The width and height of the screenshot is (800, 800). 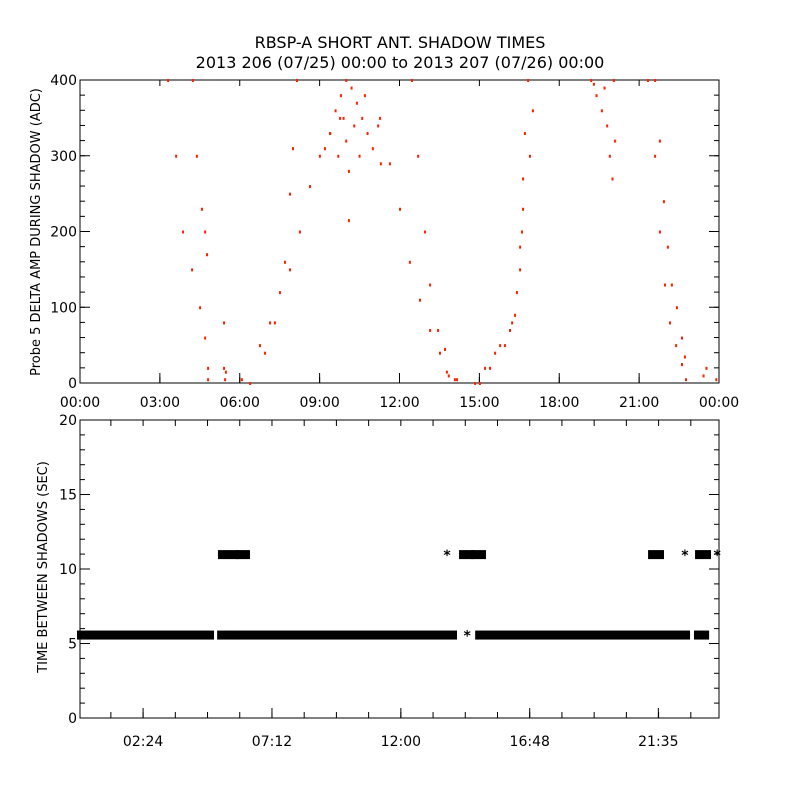 What do you see at coordinates (400, 42) in the screenshot?
I see `chart-title: RBSP-A SHORT ANT. SHADOW TIMES` at bounding box center [400, 42].